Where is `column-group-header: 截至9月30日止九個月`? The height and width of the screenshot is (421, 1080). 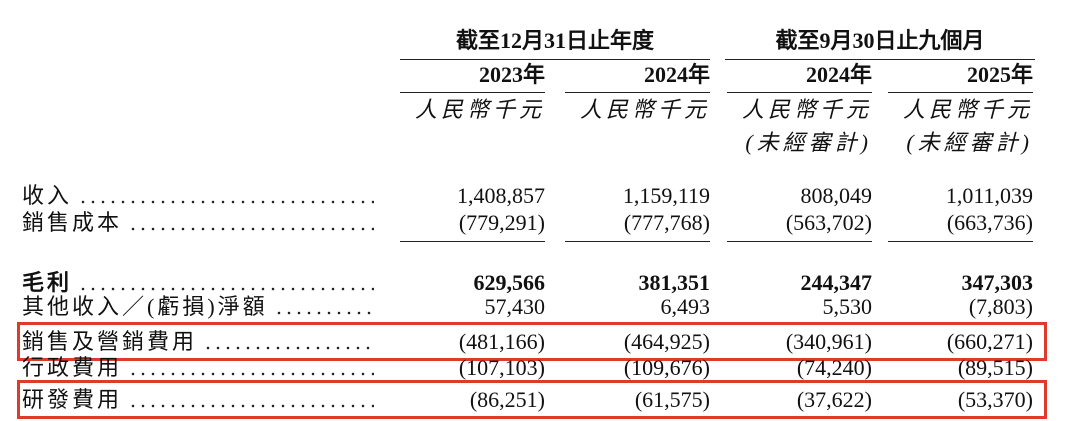
column-group-header: 截至9月30日止九個月 is located at coordinates (880, 40).